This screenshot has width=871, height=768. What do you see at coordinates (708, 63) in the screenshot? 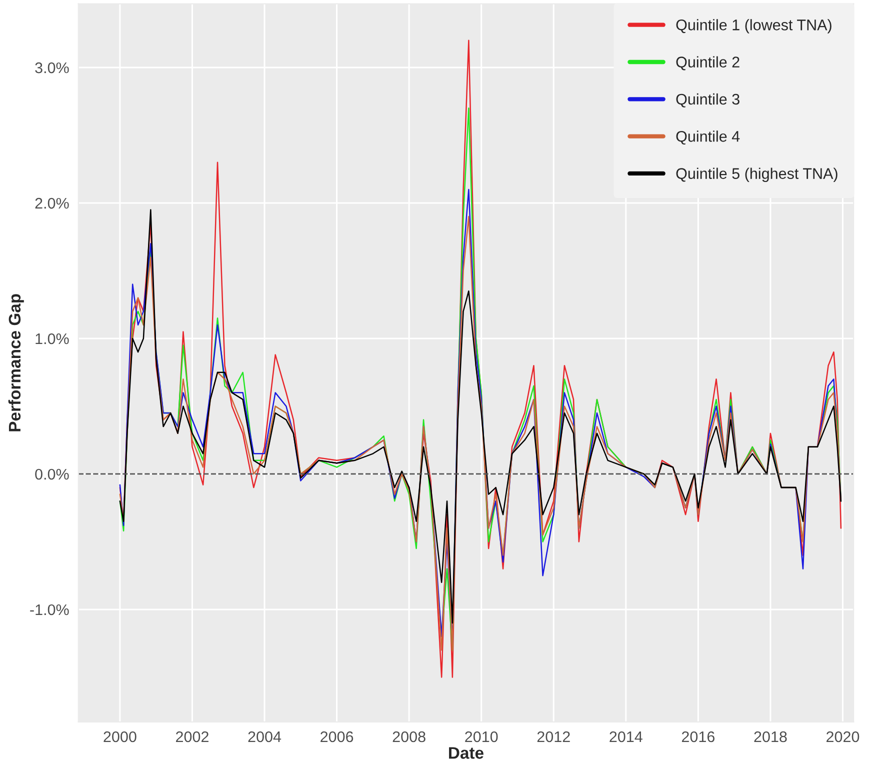
I see `legend-label: Quintile 2` at bounding box center [708, 63].